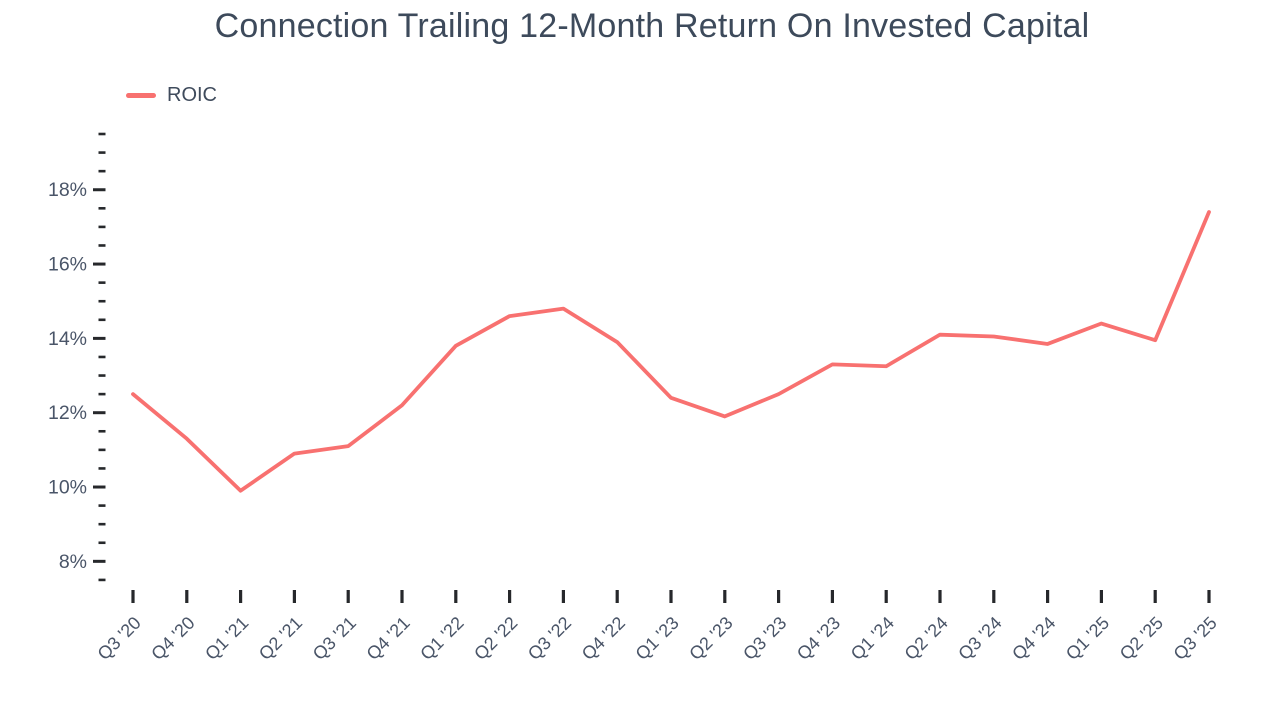  What do you see at coordinates (334, 638) in the screenshot?
I see `x-axis-tick-label: Q3 '21` at bounding box center [334, 638].